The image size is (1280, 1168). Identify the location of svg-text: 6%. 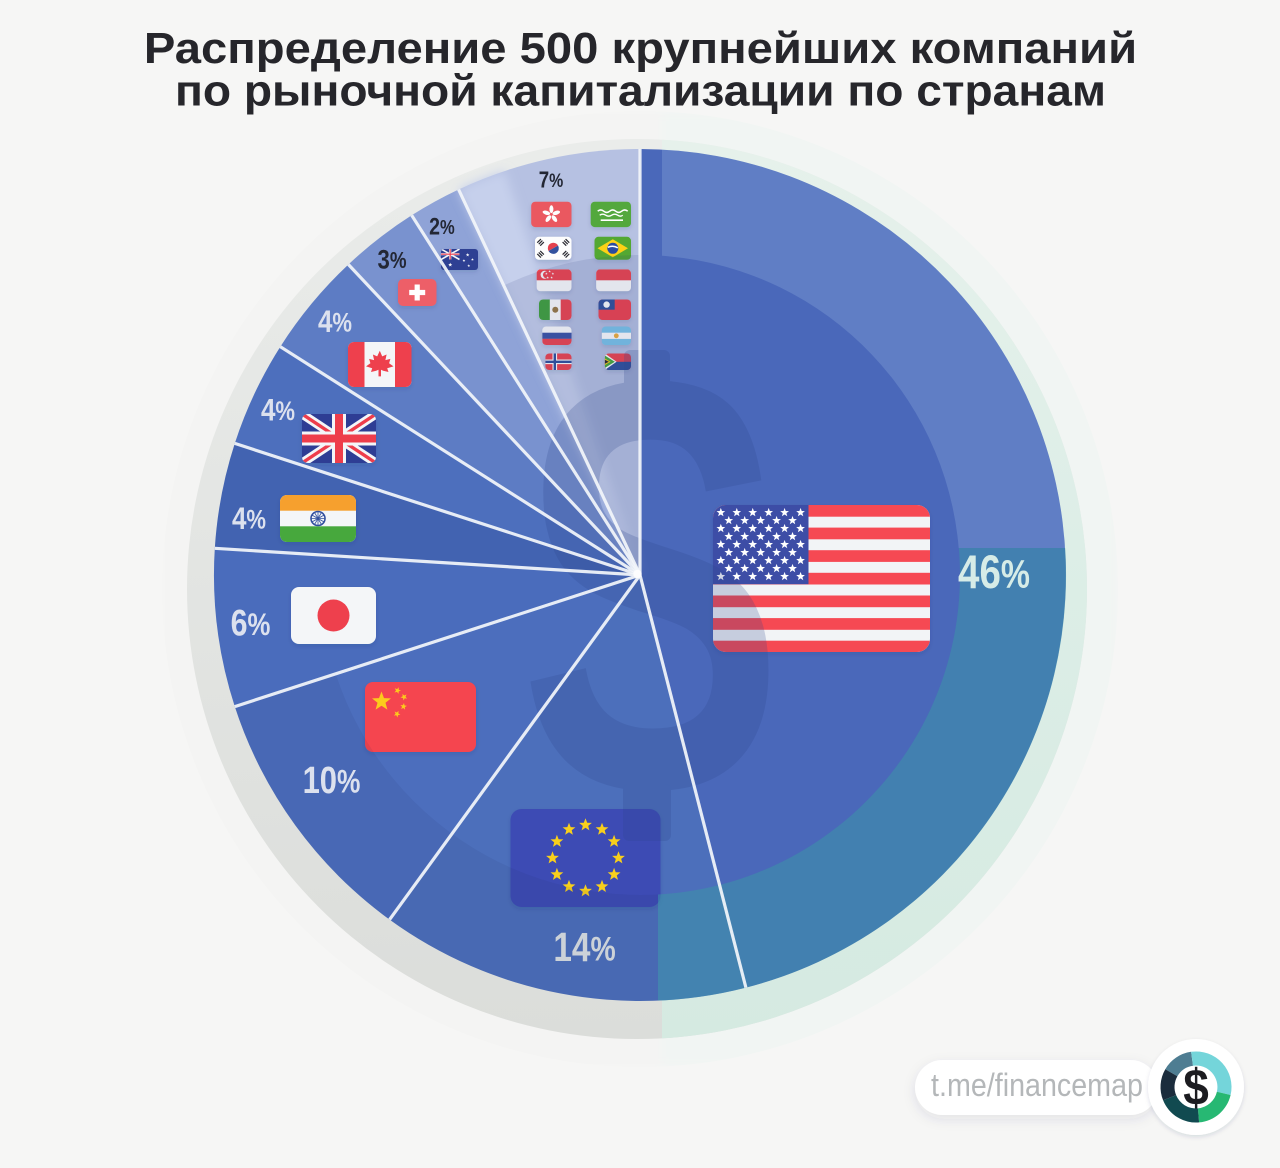
(251, 624).